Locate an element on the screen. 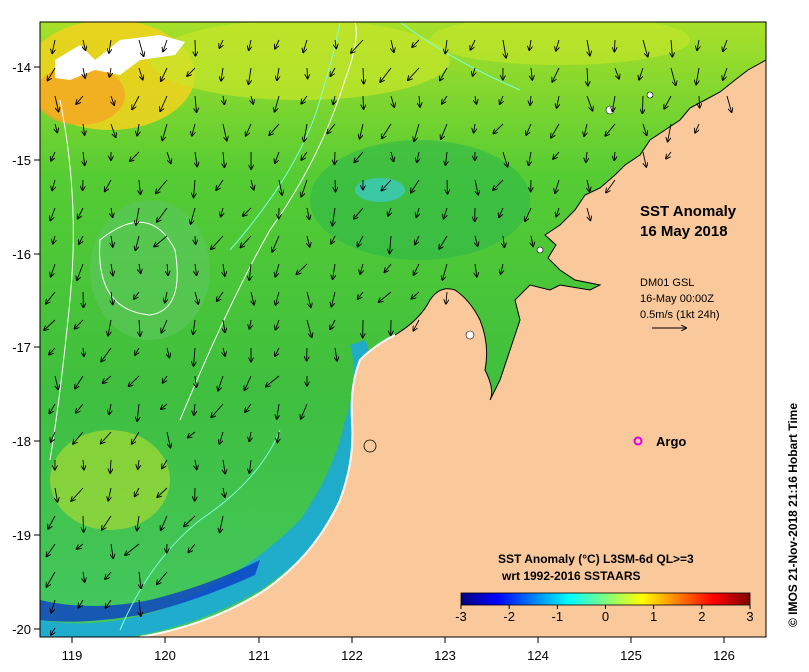  y-tick-label: -17 is located at coordinates (21, 347).